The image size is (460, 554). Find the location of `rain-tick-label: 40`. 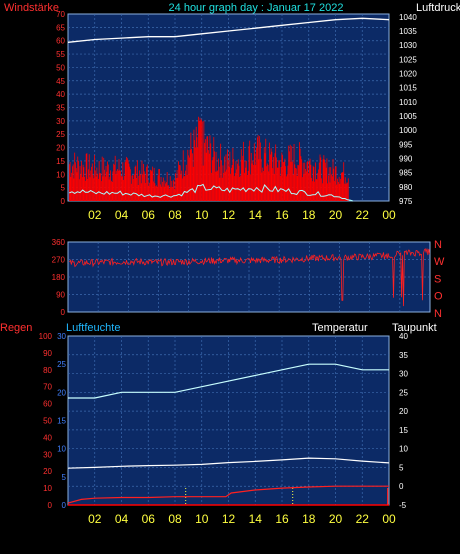

rain-tick-label: 40 is located at coordinates (47, 437).